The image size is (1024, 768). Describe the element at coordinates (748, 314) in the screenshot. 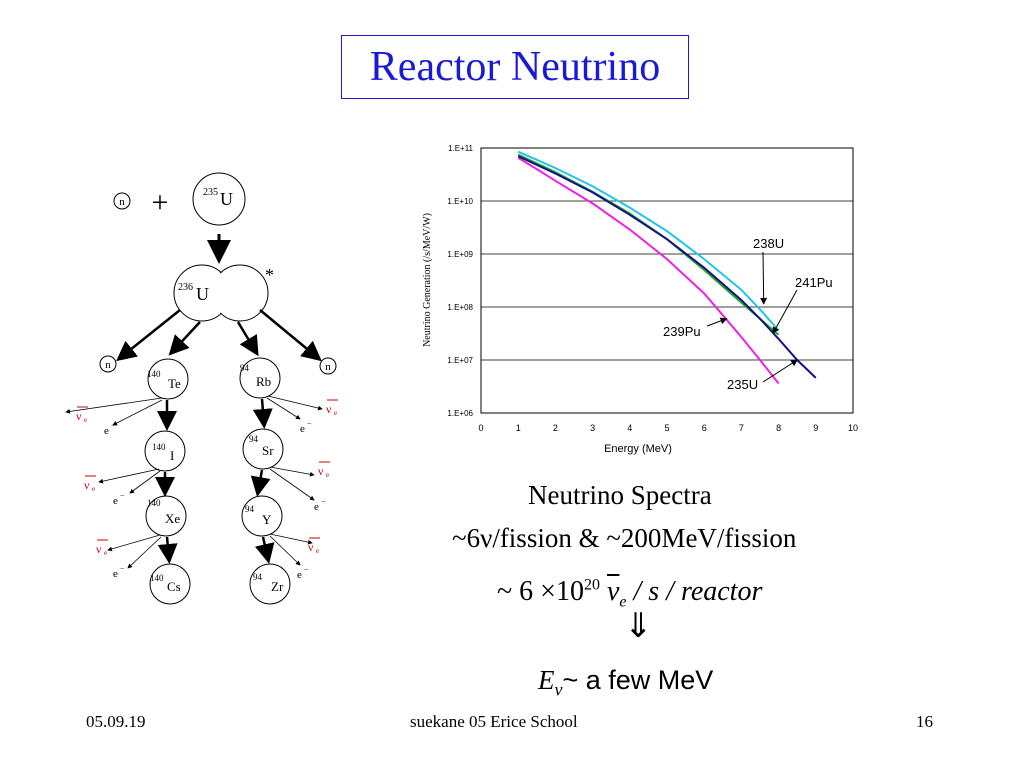

I see `chart-annotations: 238U 241Pu 239Pu 235U` at that location.